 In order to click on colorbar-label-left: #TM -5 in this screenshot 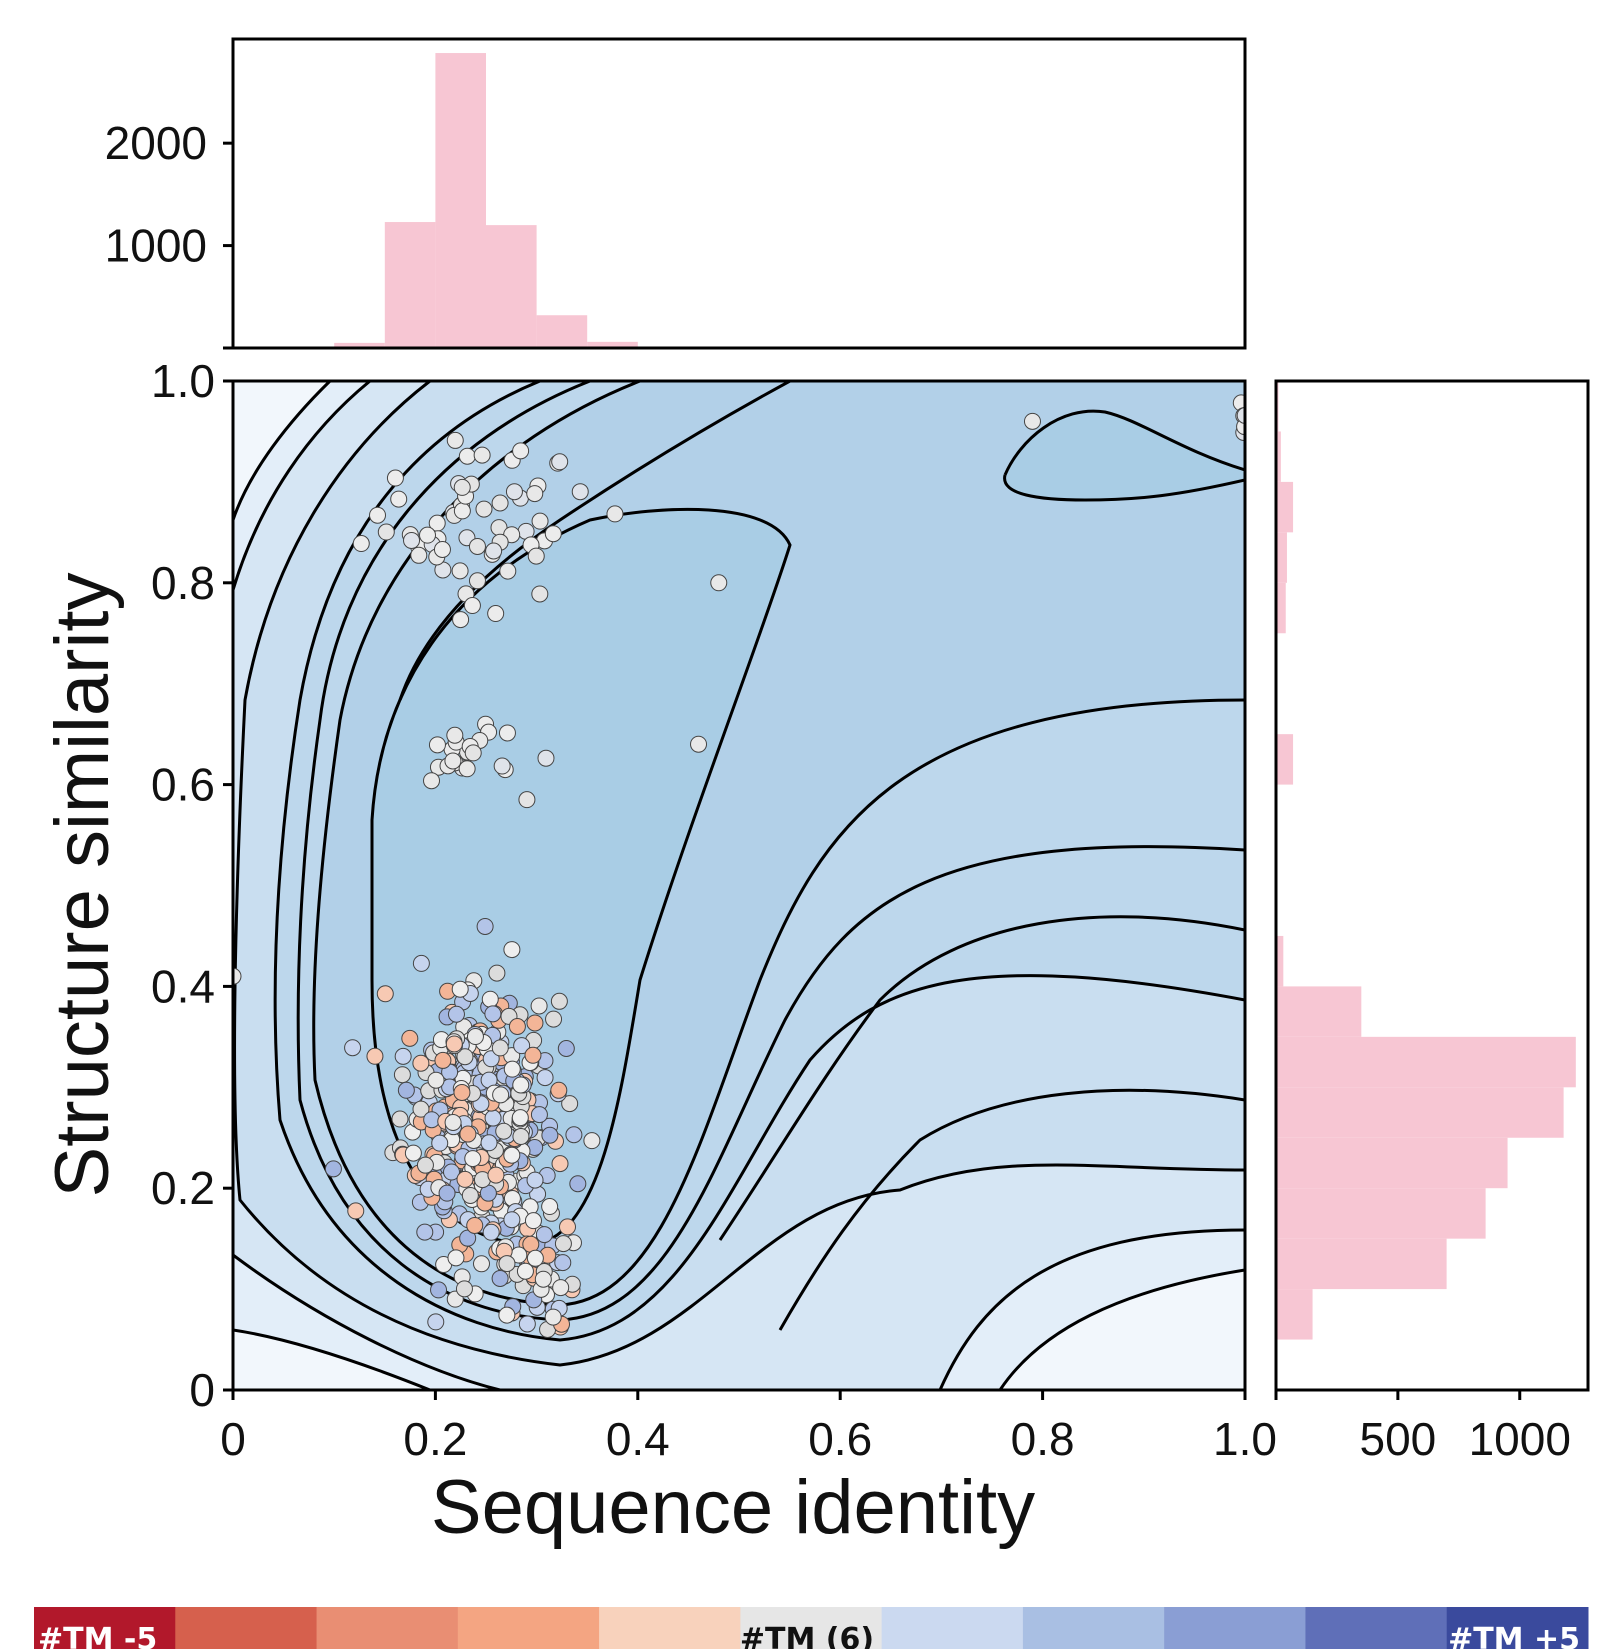, I will do `click(97, 1635)`.